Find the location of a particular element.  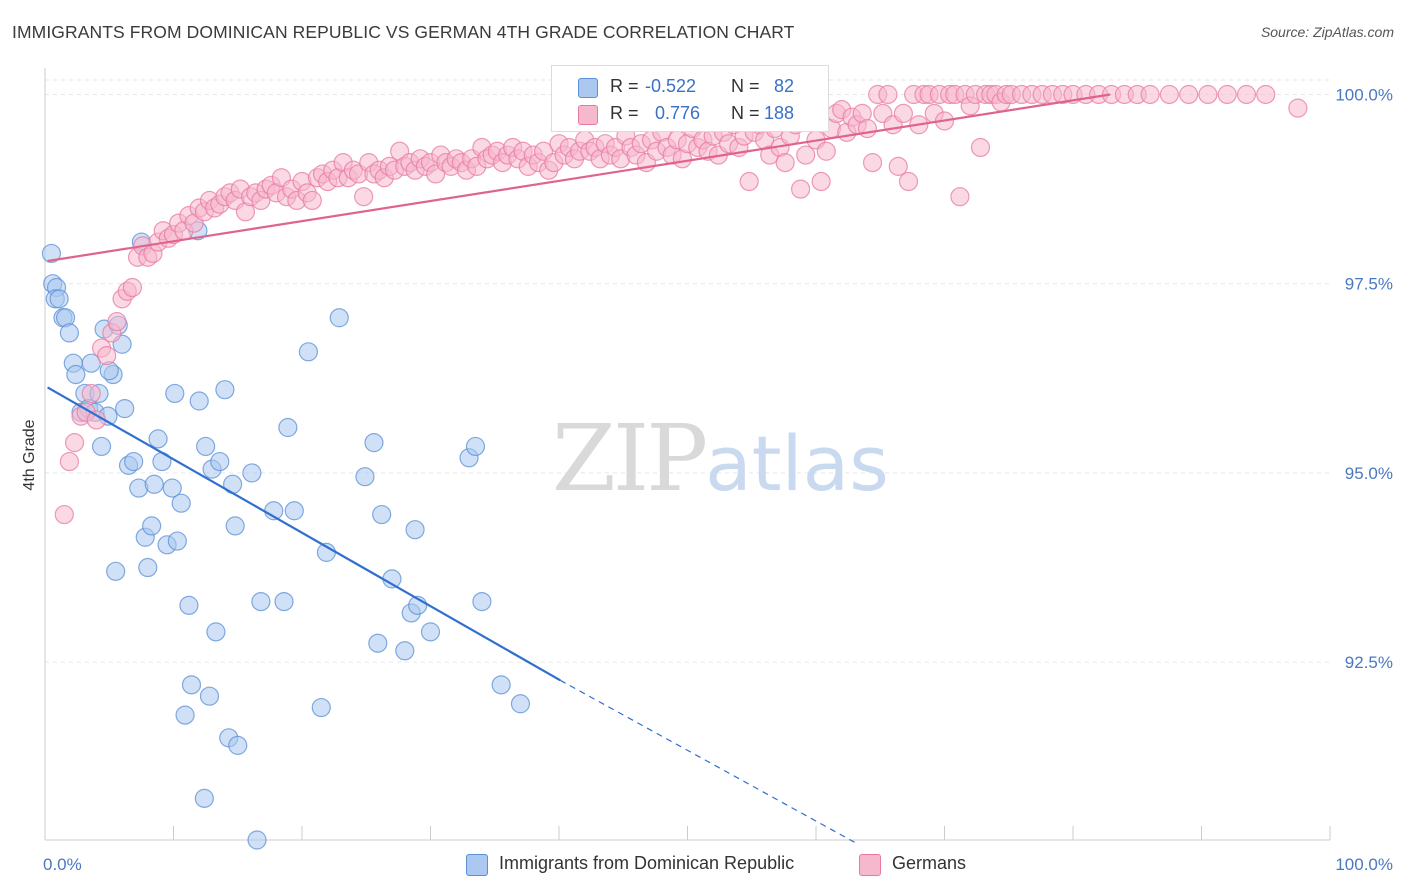

watermark-atlas: atlas is located at coordinates (797, 463).